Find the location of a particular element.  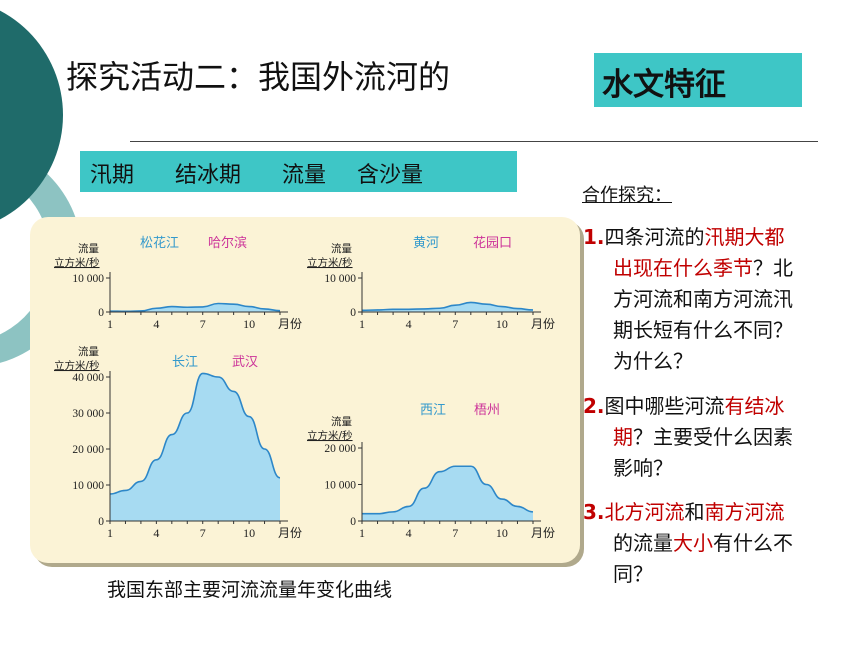

chart-2-ylabel-2: 立方米/秒 is located at coordinates (330, 262).